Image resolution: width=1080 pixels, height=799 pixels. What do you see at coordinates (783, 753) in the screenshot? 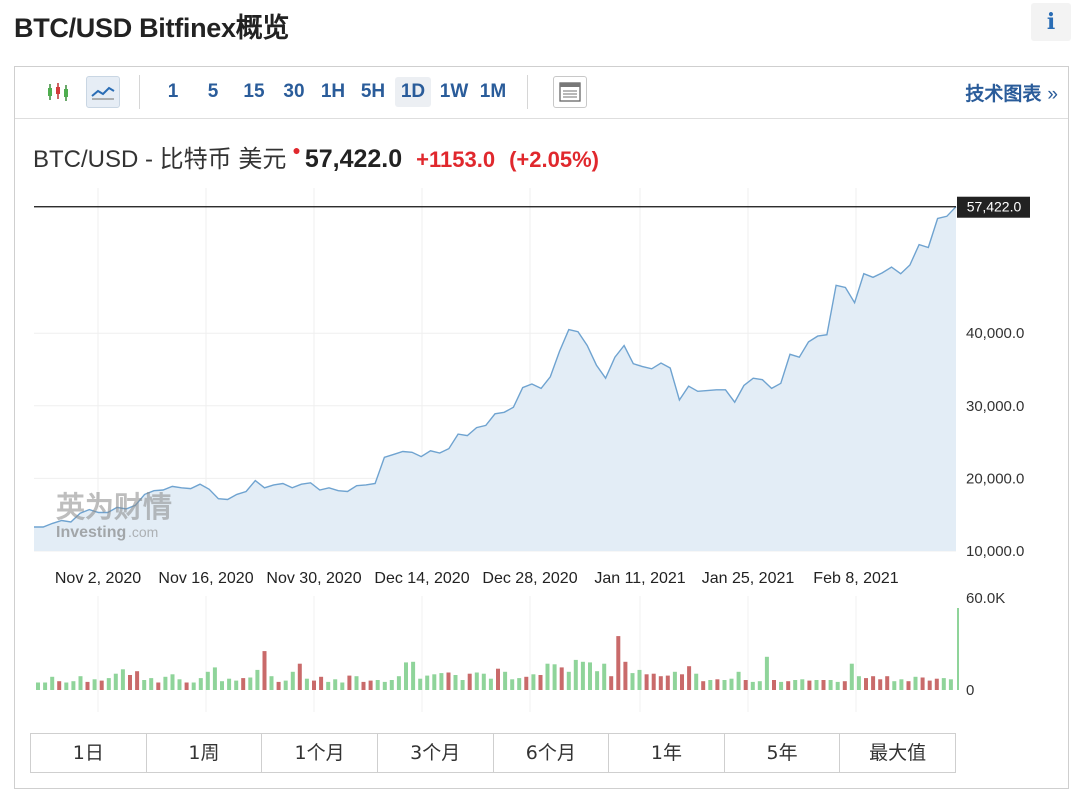
I see `range-5-year: 5年` at bounding box center [783, 753].